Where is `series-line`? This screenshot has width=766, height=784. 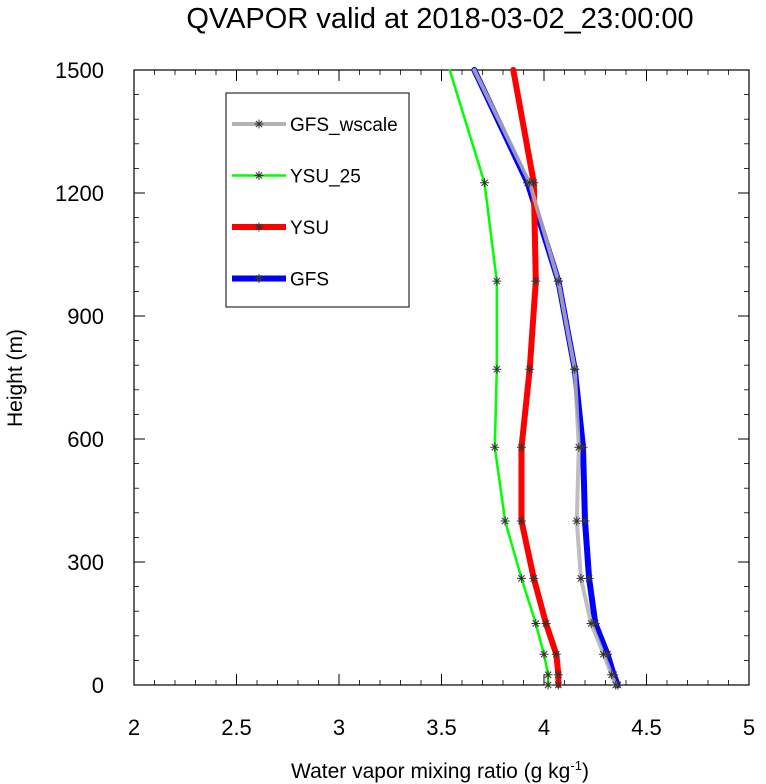 series-line is located at coordinates (499, 377).